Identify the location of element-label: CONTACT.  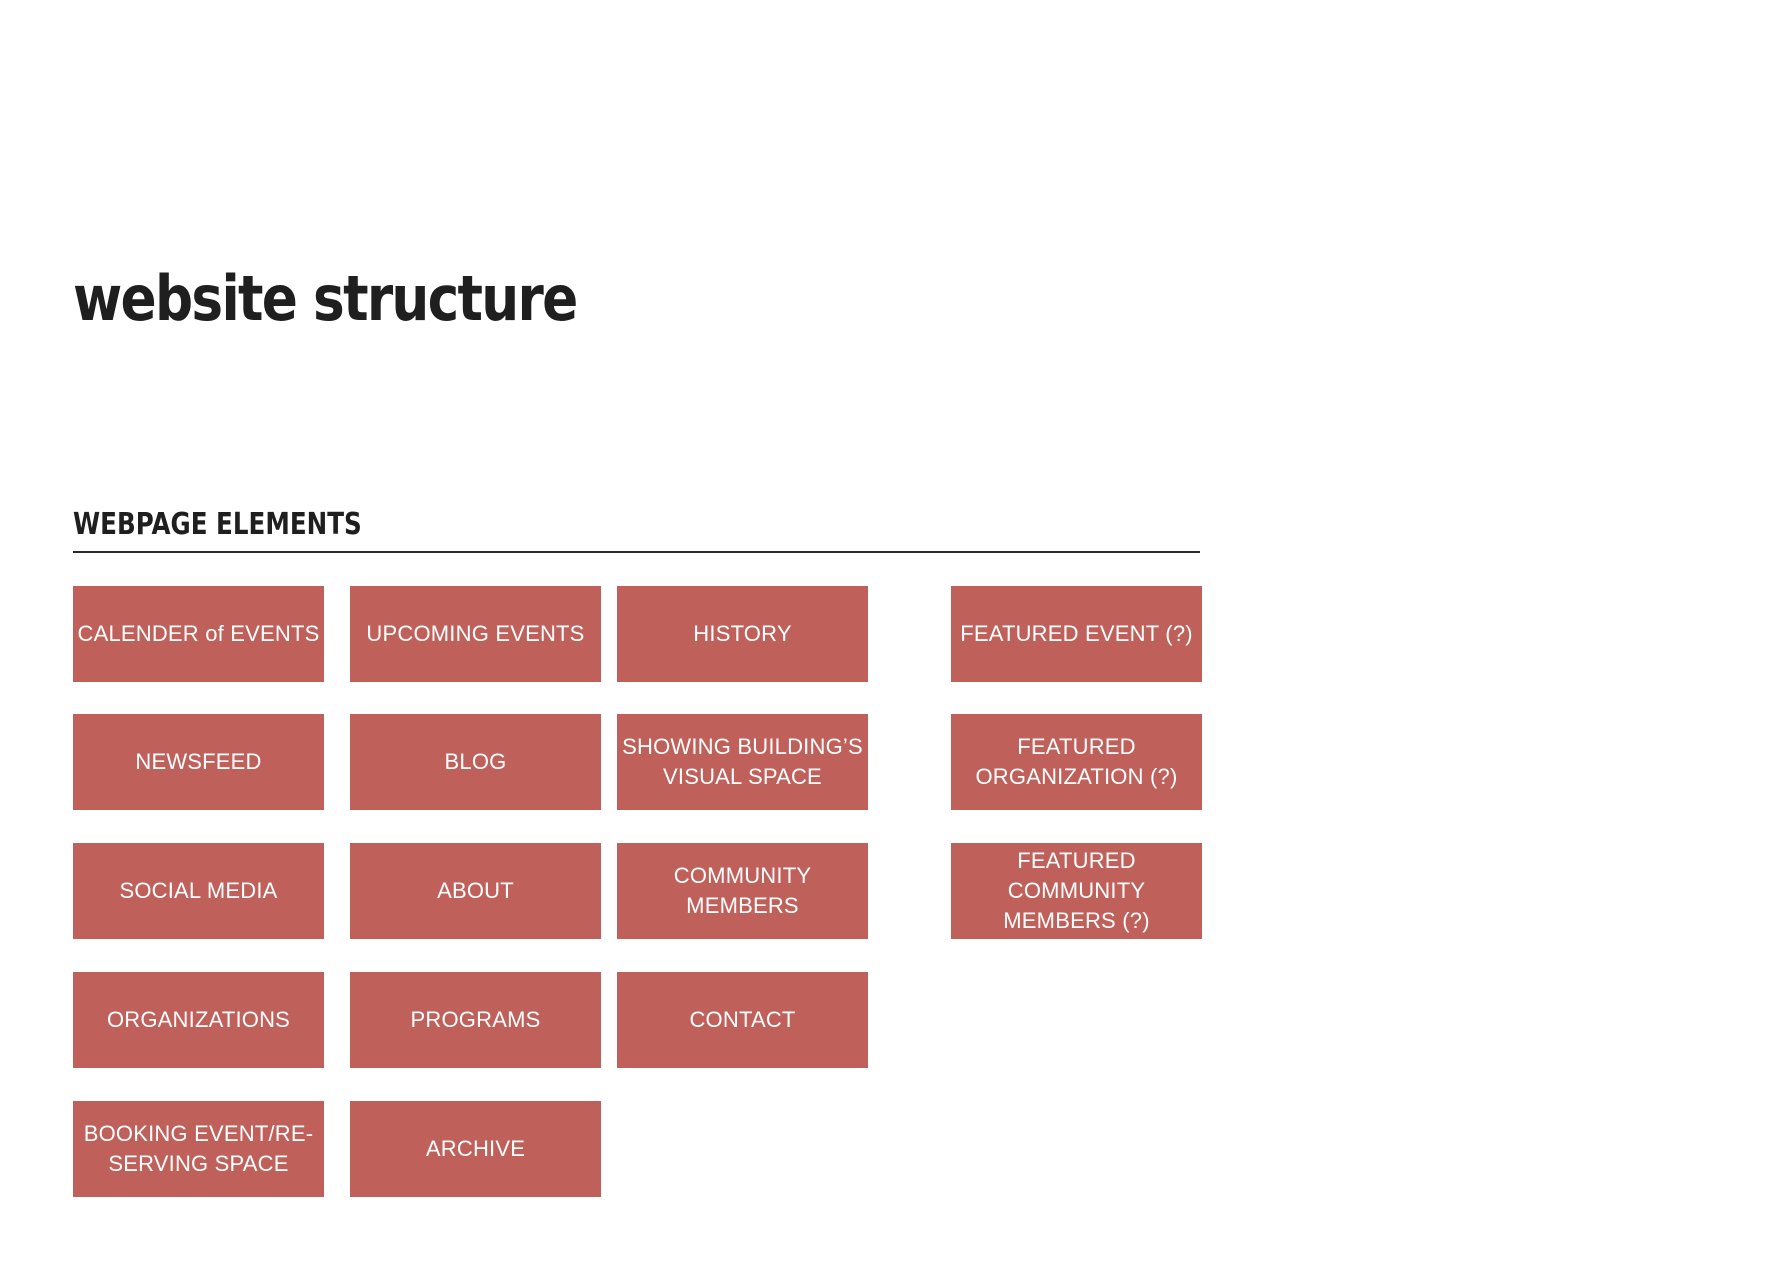
(742, 1019).